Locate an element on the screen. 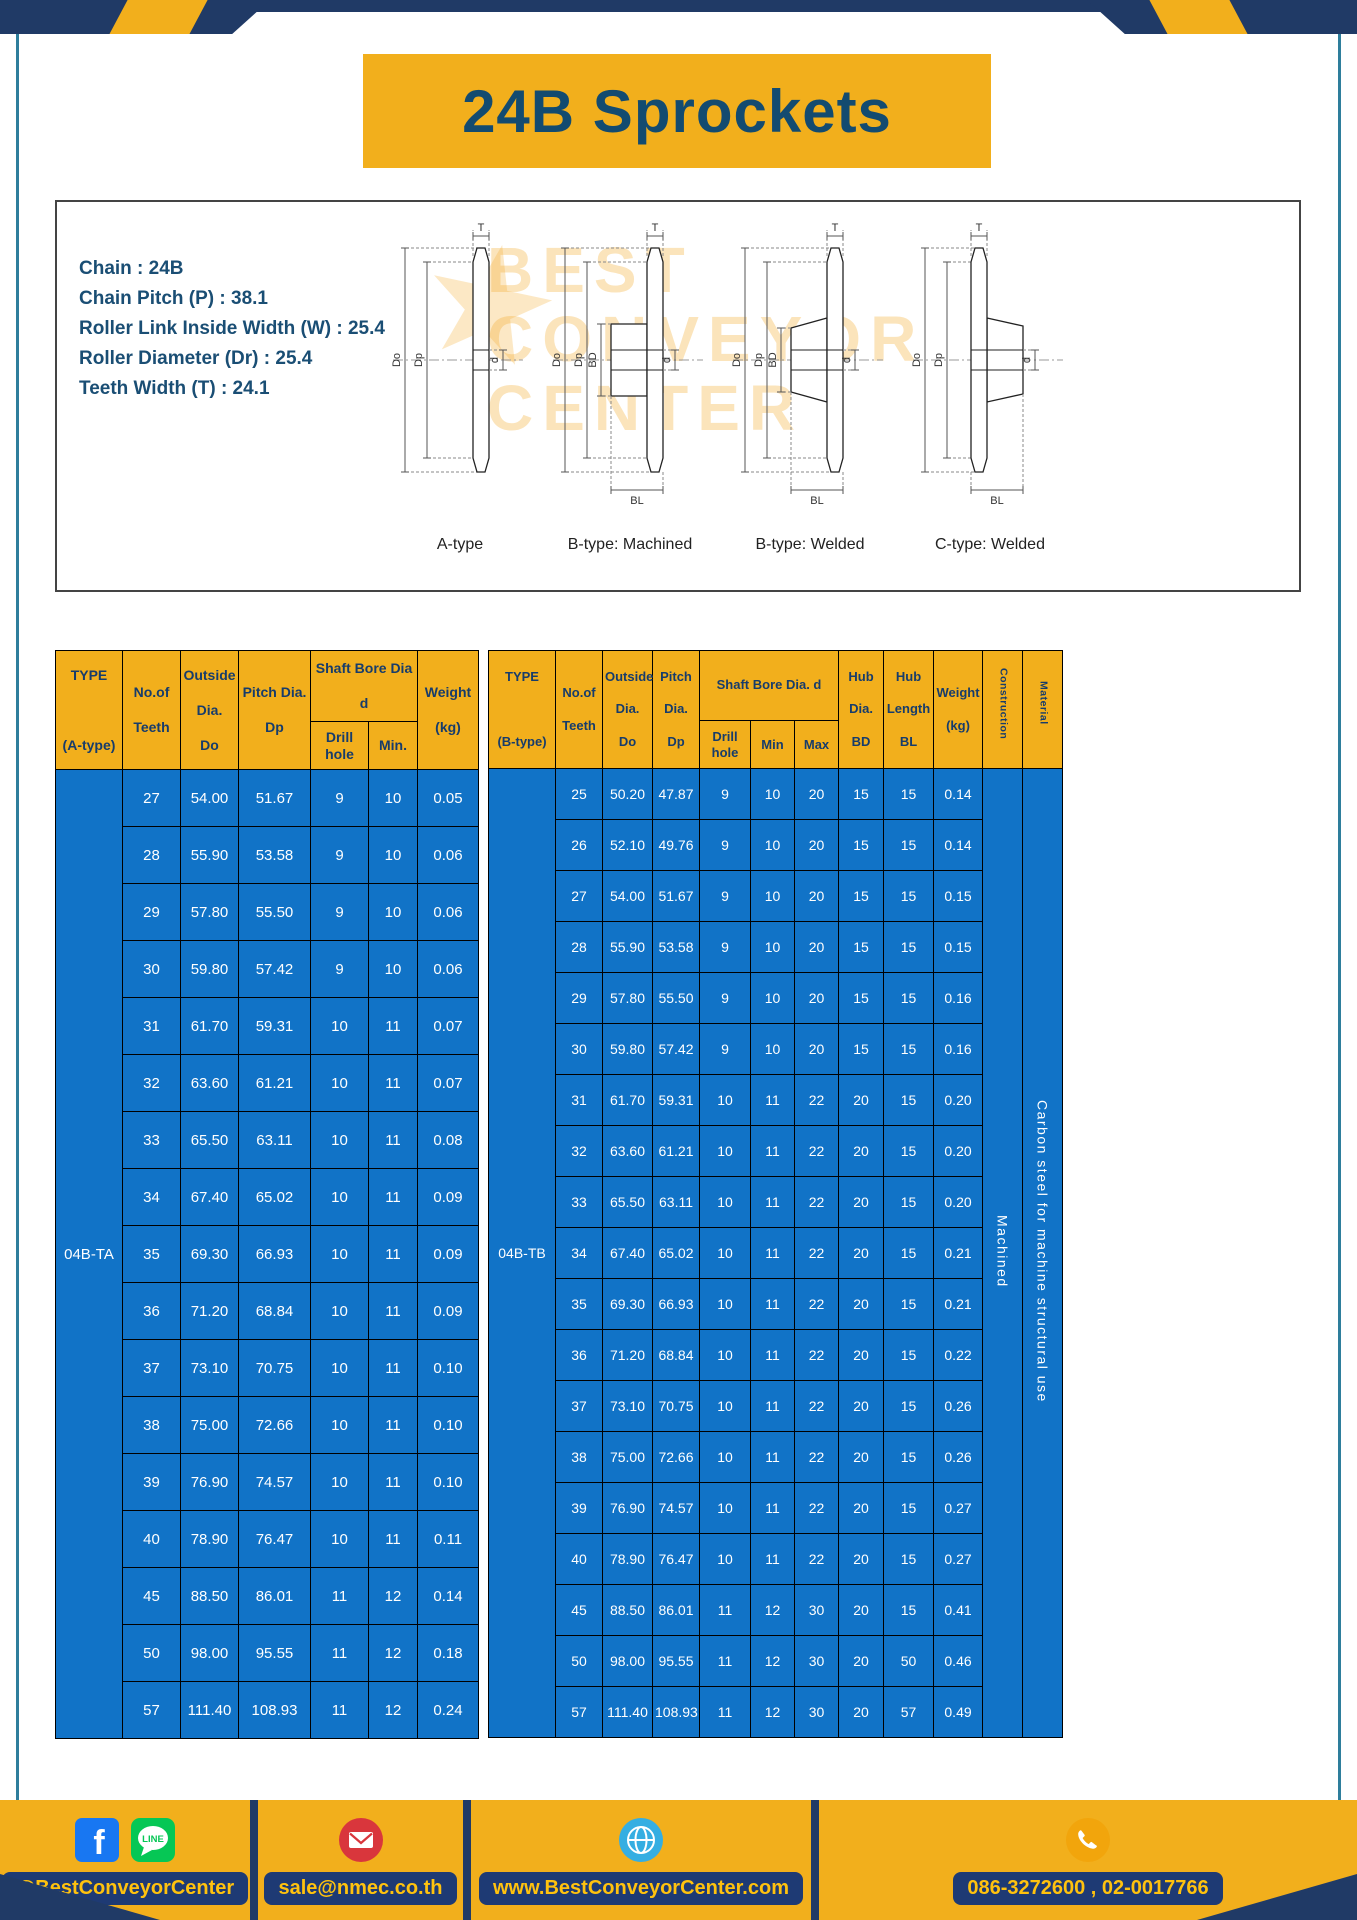  table-a-row: 37 73.10 70.75 10 11 0.10 is located at coordinates (267, 1368).